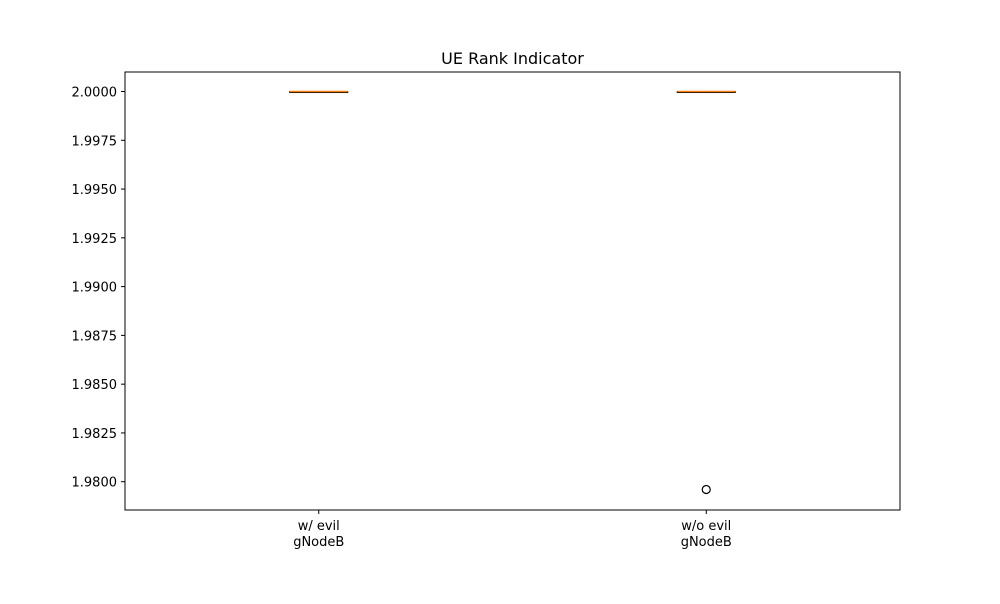  I want to click on outlier-point, so click(706, 489).